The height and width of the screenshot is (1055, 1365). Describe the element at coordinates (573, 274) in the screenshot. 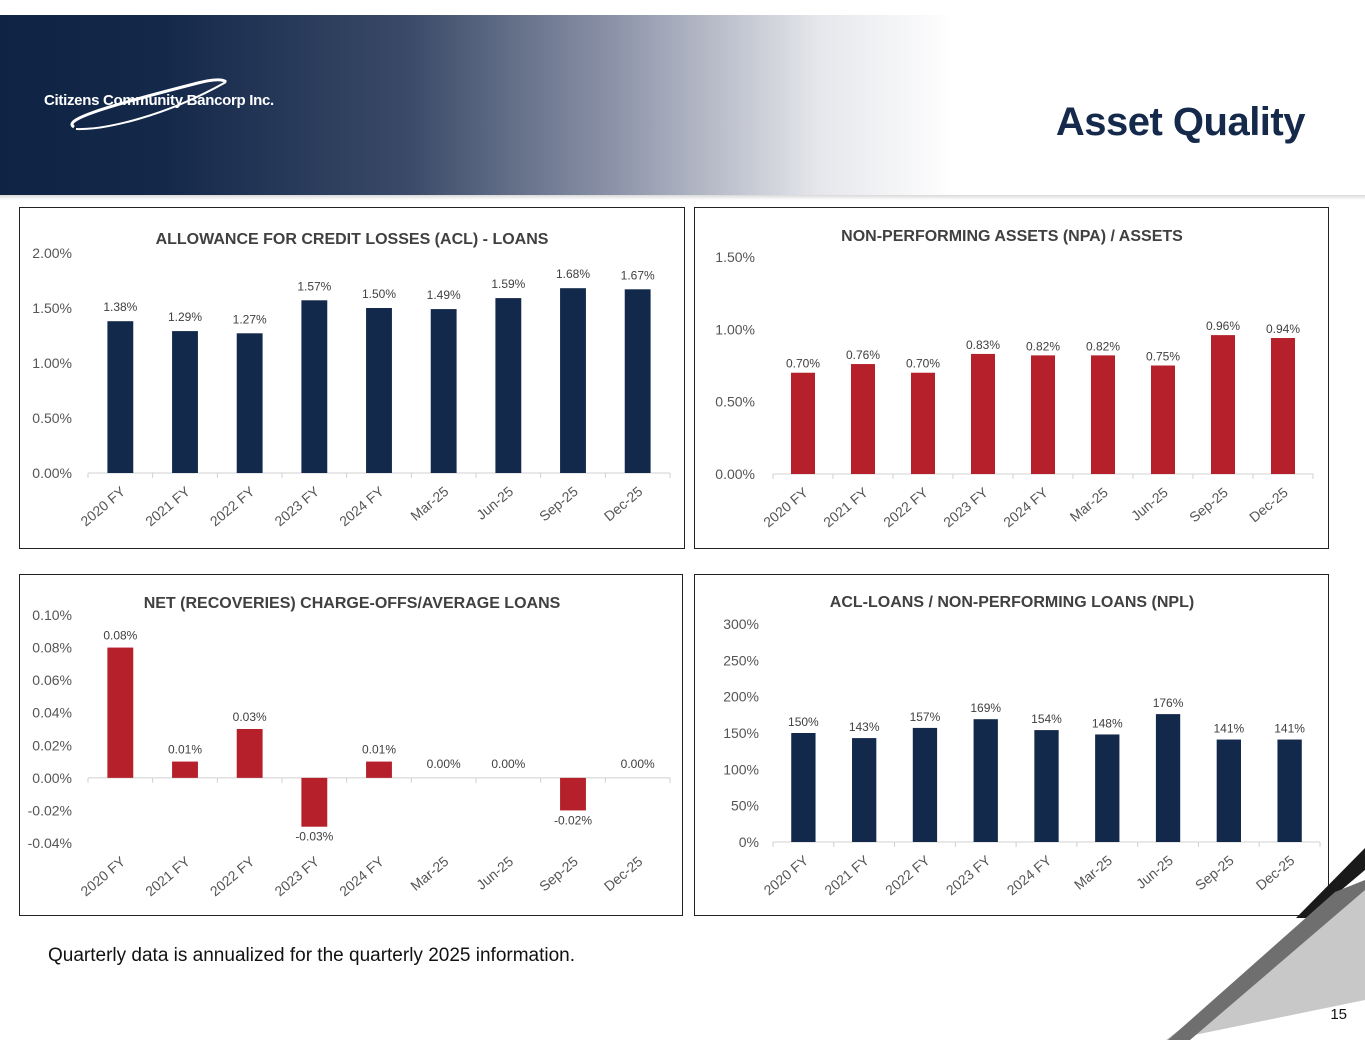

I see `data-label: 1.68%` at that location.